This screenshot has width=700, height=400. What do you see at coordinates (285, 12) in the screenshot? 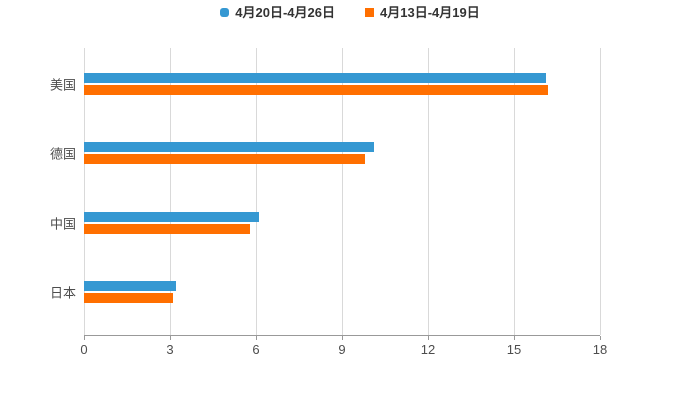
I see `legend-label: 4月20日-4月26日` at bounding box center [285, 12].